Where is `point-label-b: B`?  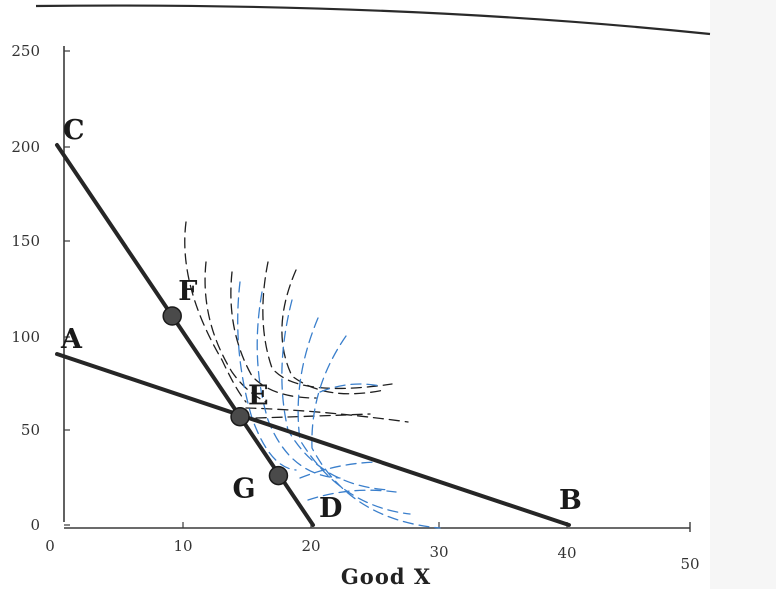 point-label-b: B is located at coordinates (570, 500).